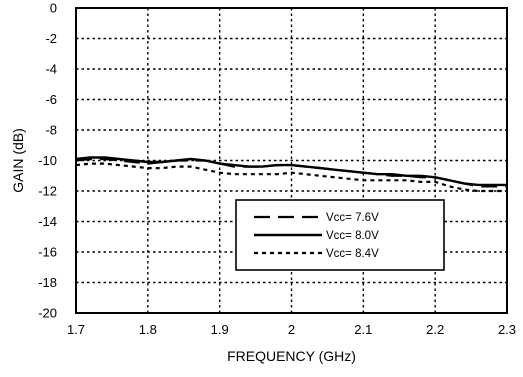 The image size is (523, 377). What do you see at coordinates (47, 282) in the screenshot?
I see `y-tick-label: -18` at bounding box center [47, 282].